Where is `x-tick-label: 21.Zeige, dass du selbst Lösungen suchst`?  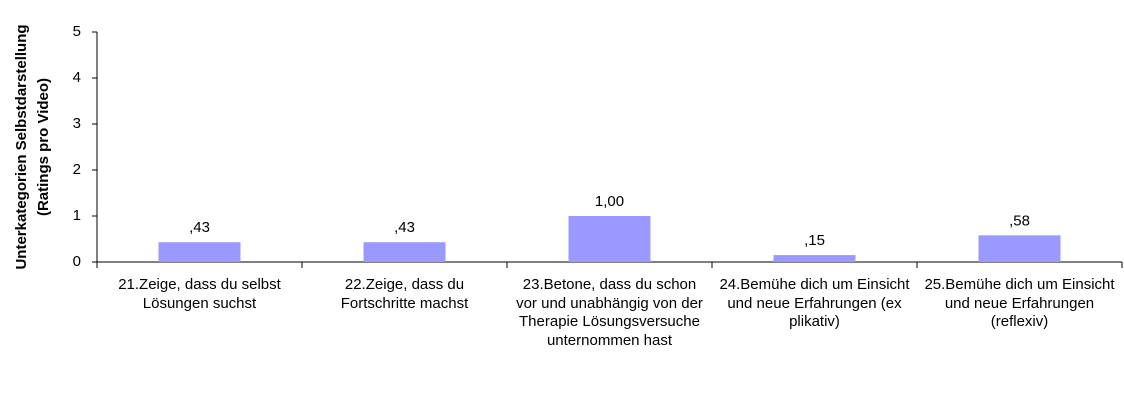
x-tick-label: 21.Zeige, dass du selbst Lösungen suchst is located at coordinates (199, 294).